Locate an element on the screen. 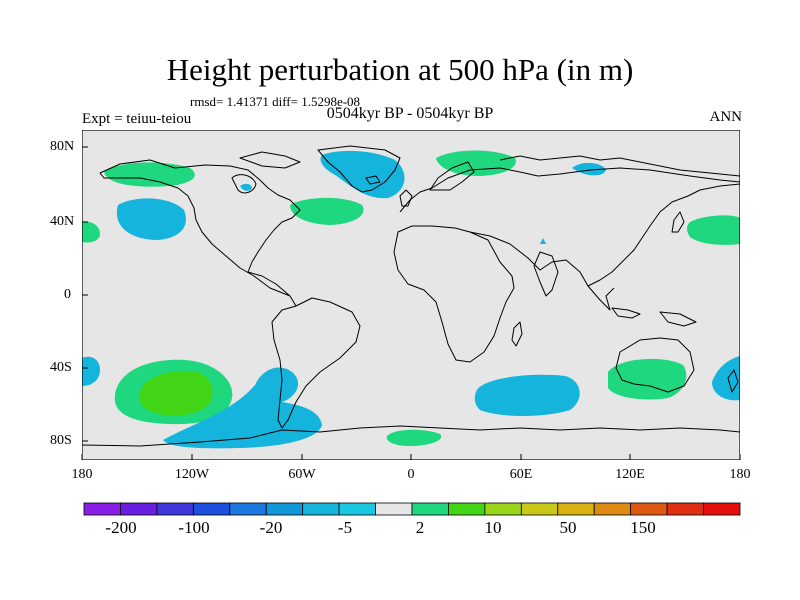 Image resolution: width=800 pixels, height=600 pixels. coastline-british-isles is located at coordinates (406, 198).